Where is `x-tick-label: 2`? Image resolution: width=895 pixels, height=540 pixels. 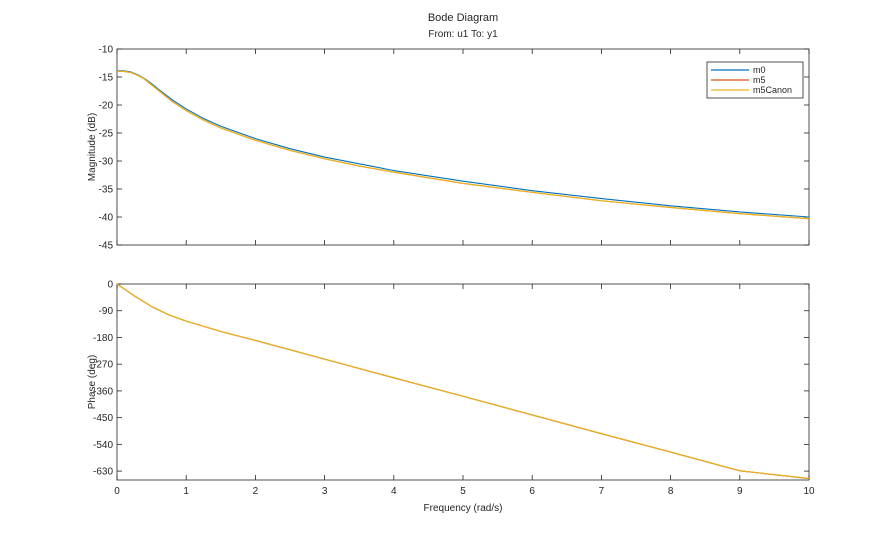 x-tick-label: 2 is located at coordinates (256, 491).